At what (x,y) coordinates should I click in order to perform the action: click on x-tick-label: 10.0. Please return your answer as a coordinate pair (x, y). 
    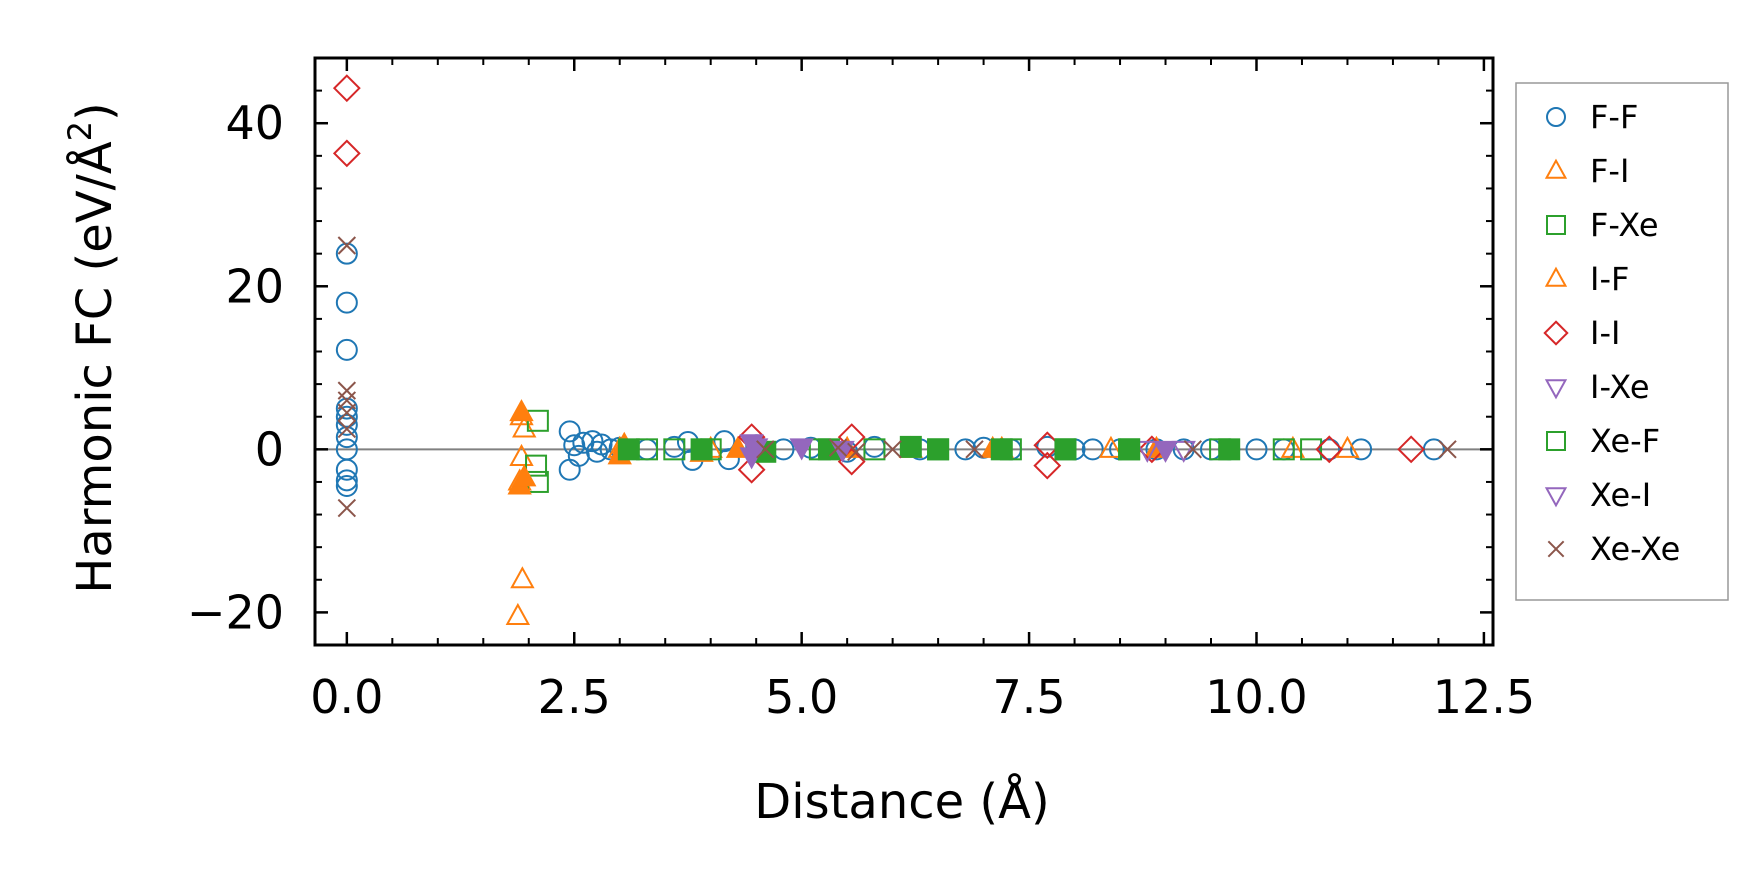
    Looking at the image, I should click on (1256, 697).